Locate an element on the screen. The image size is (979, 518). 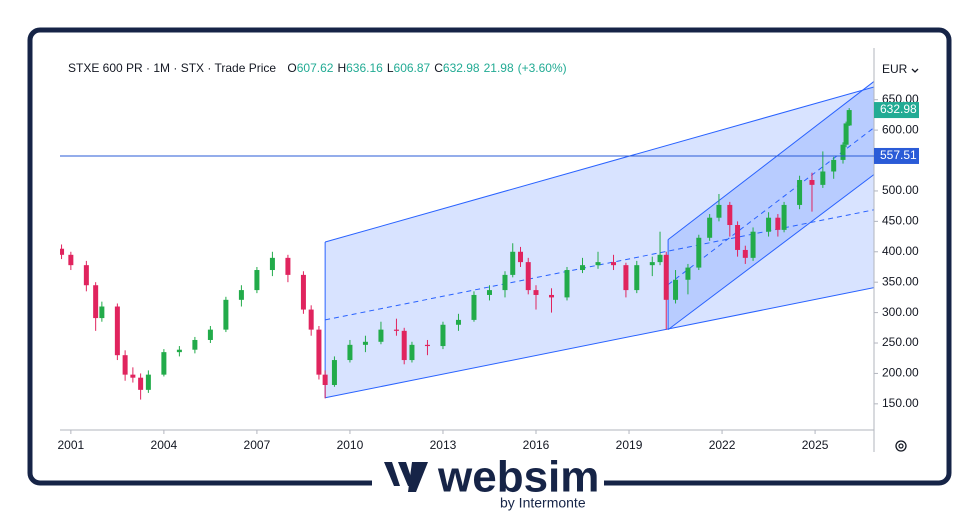
last-price-box is located at coordinates (896, 110).